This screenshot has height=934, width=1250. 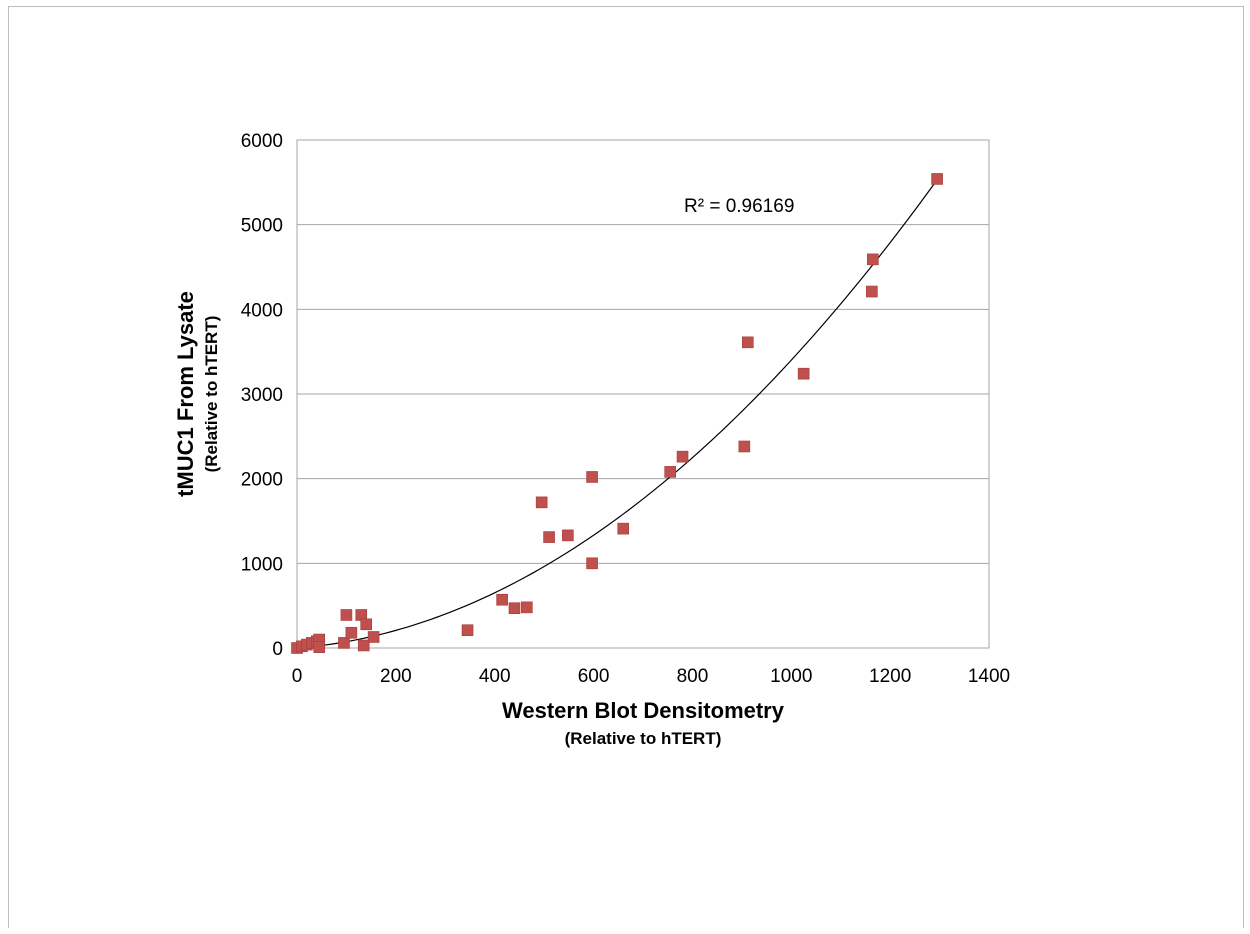 What do you see at coordinates (262, 310) in the screenshot?
I see `y-tick-label: 4000` at bounding box center [262, 310].